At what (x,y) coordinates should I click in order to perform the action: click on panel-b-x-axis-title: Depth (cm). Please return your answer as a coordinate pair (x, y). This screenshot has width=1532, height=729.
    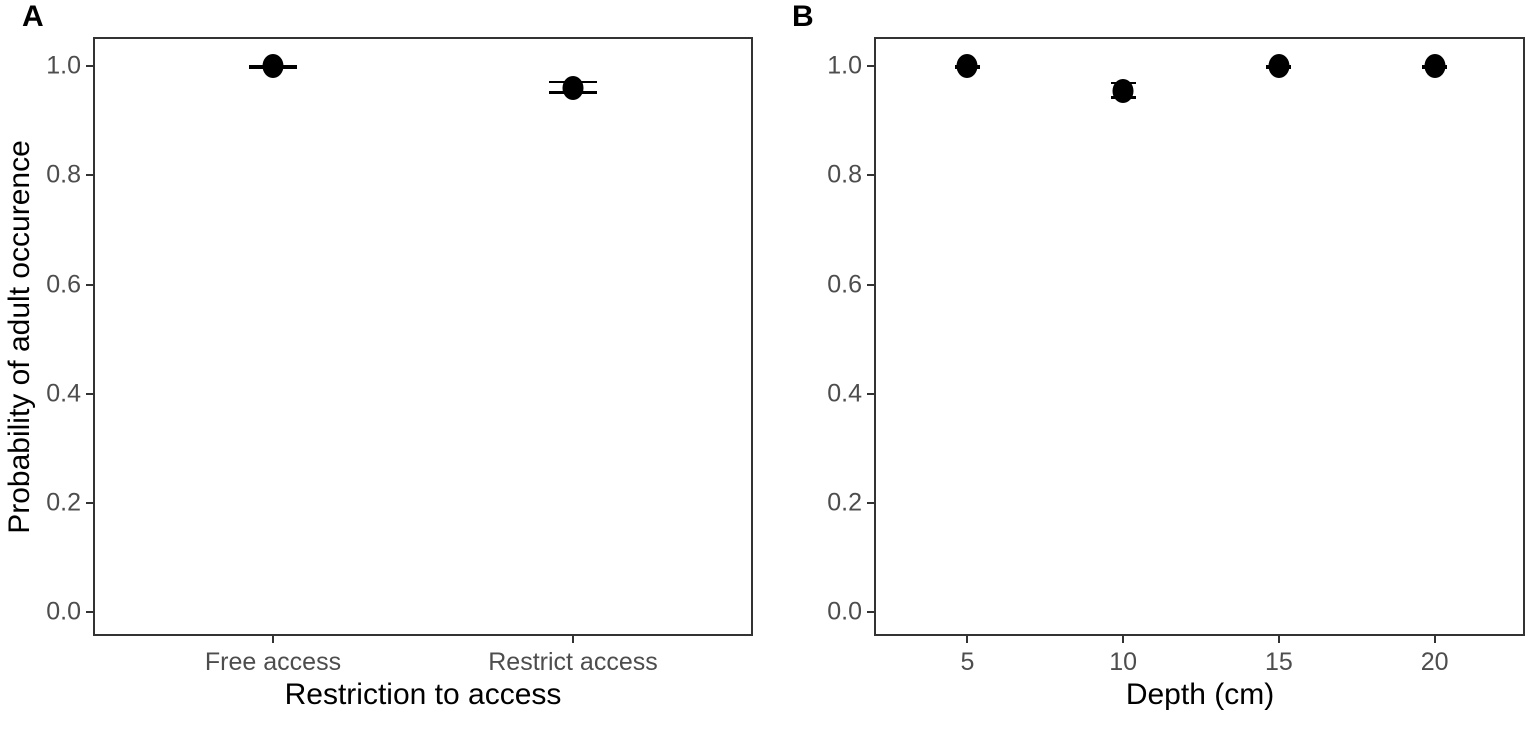
    Looking at the image, I should click on (1200, 694).